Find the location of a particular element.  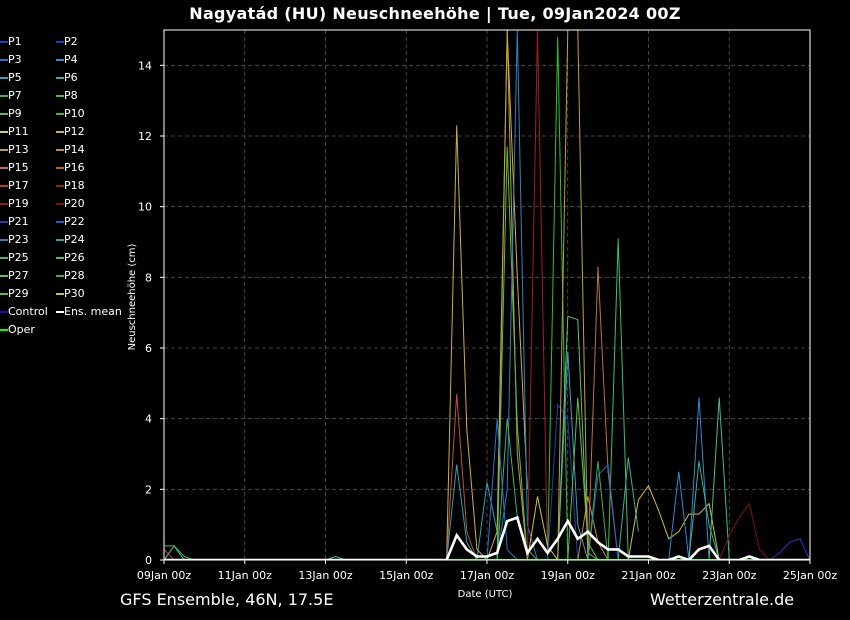

legend-label: P20 is located at coordinates (74, 203).